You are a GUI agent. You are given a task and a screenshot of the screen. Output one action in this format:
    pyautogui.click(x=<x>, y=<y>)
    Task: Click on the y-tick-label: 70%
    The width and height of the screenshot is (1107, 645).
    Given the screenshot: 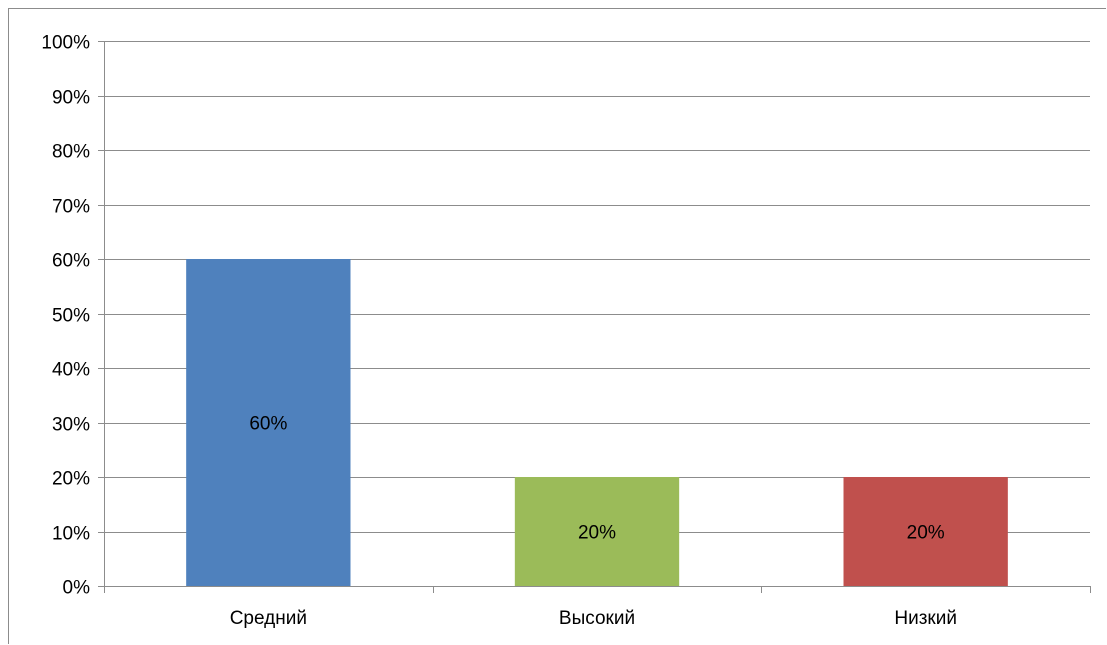 What is the action you would take?
    pyautogui.click(x=71, y=207)
    